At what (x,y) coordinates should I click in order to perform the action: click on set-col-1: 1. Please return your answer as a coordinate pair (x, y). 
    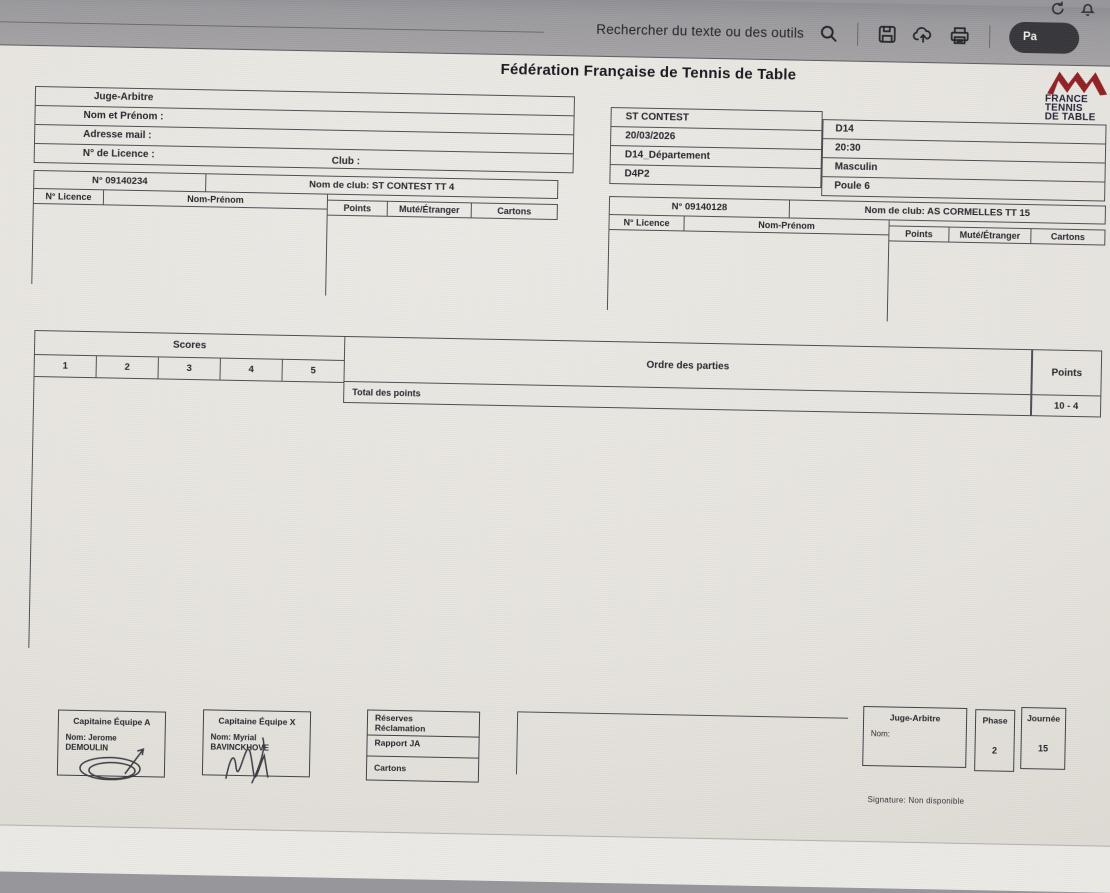
    Looking at the image, I should click on (66, 366).